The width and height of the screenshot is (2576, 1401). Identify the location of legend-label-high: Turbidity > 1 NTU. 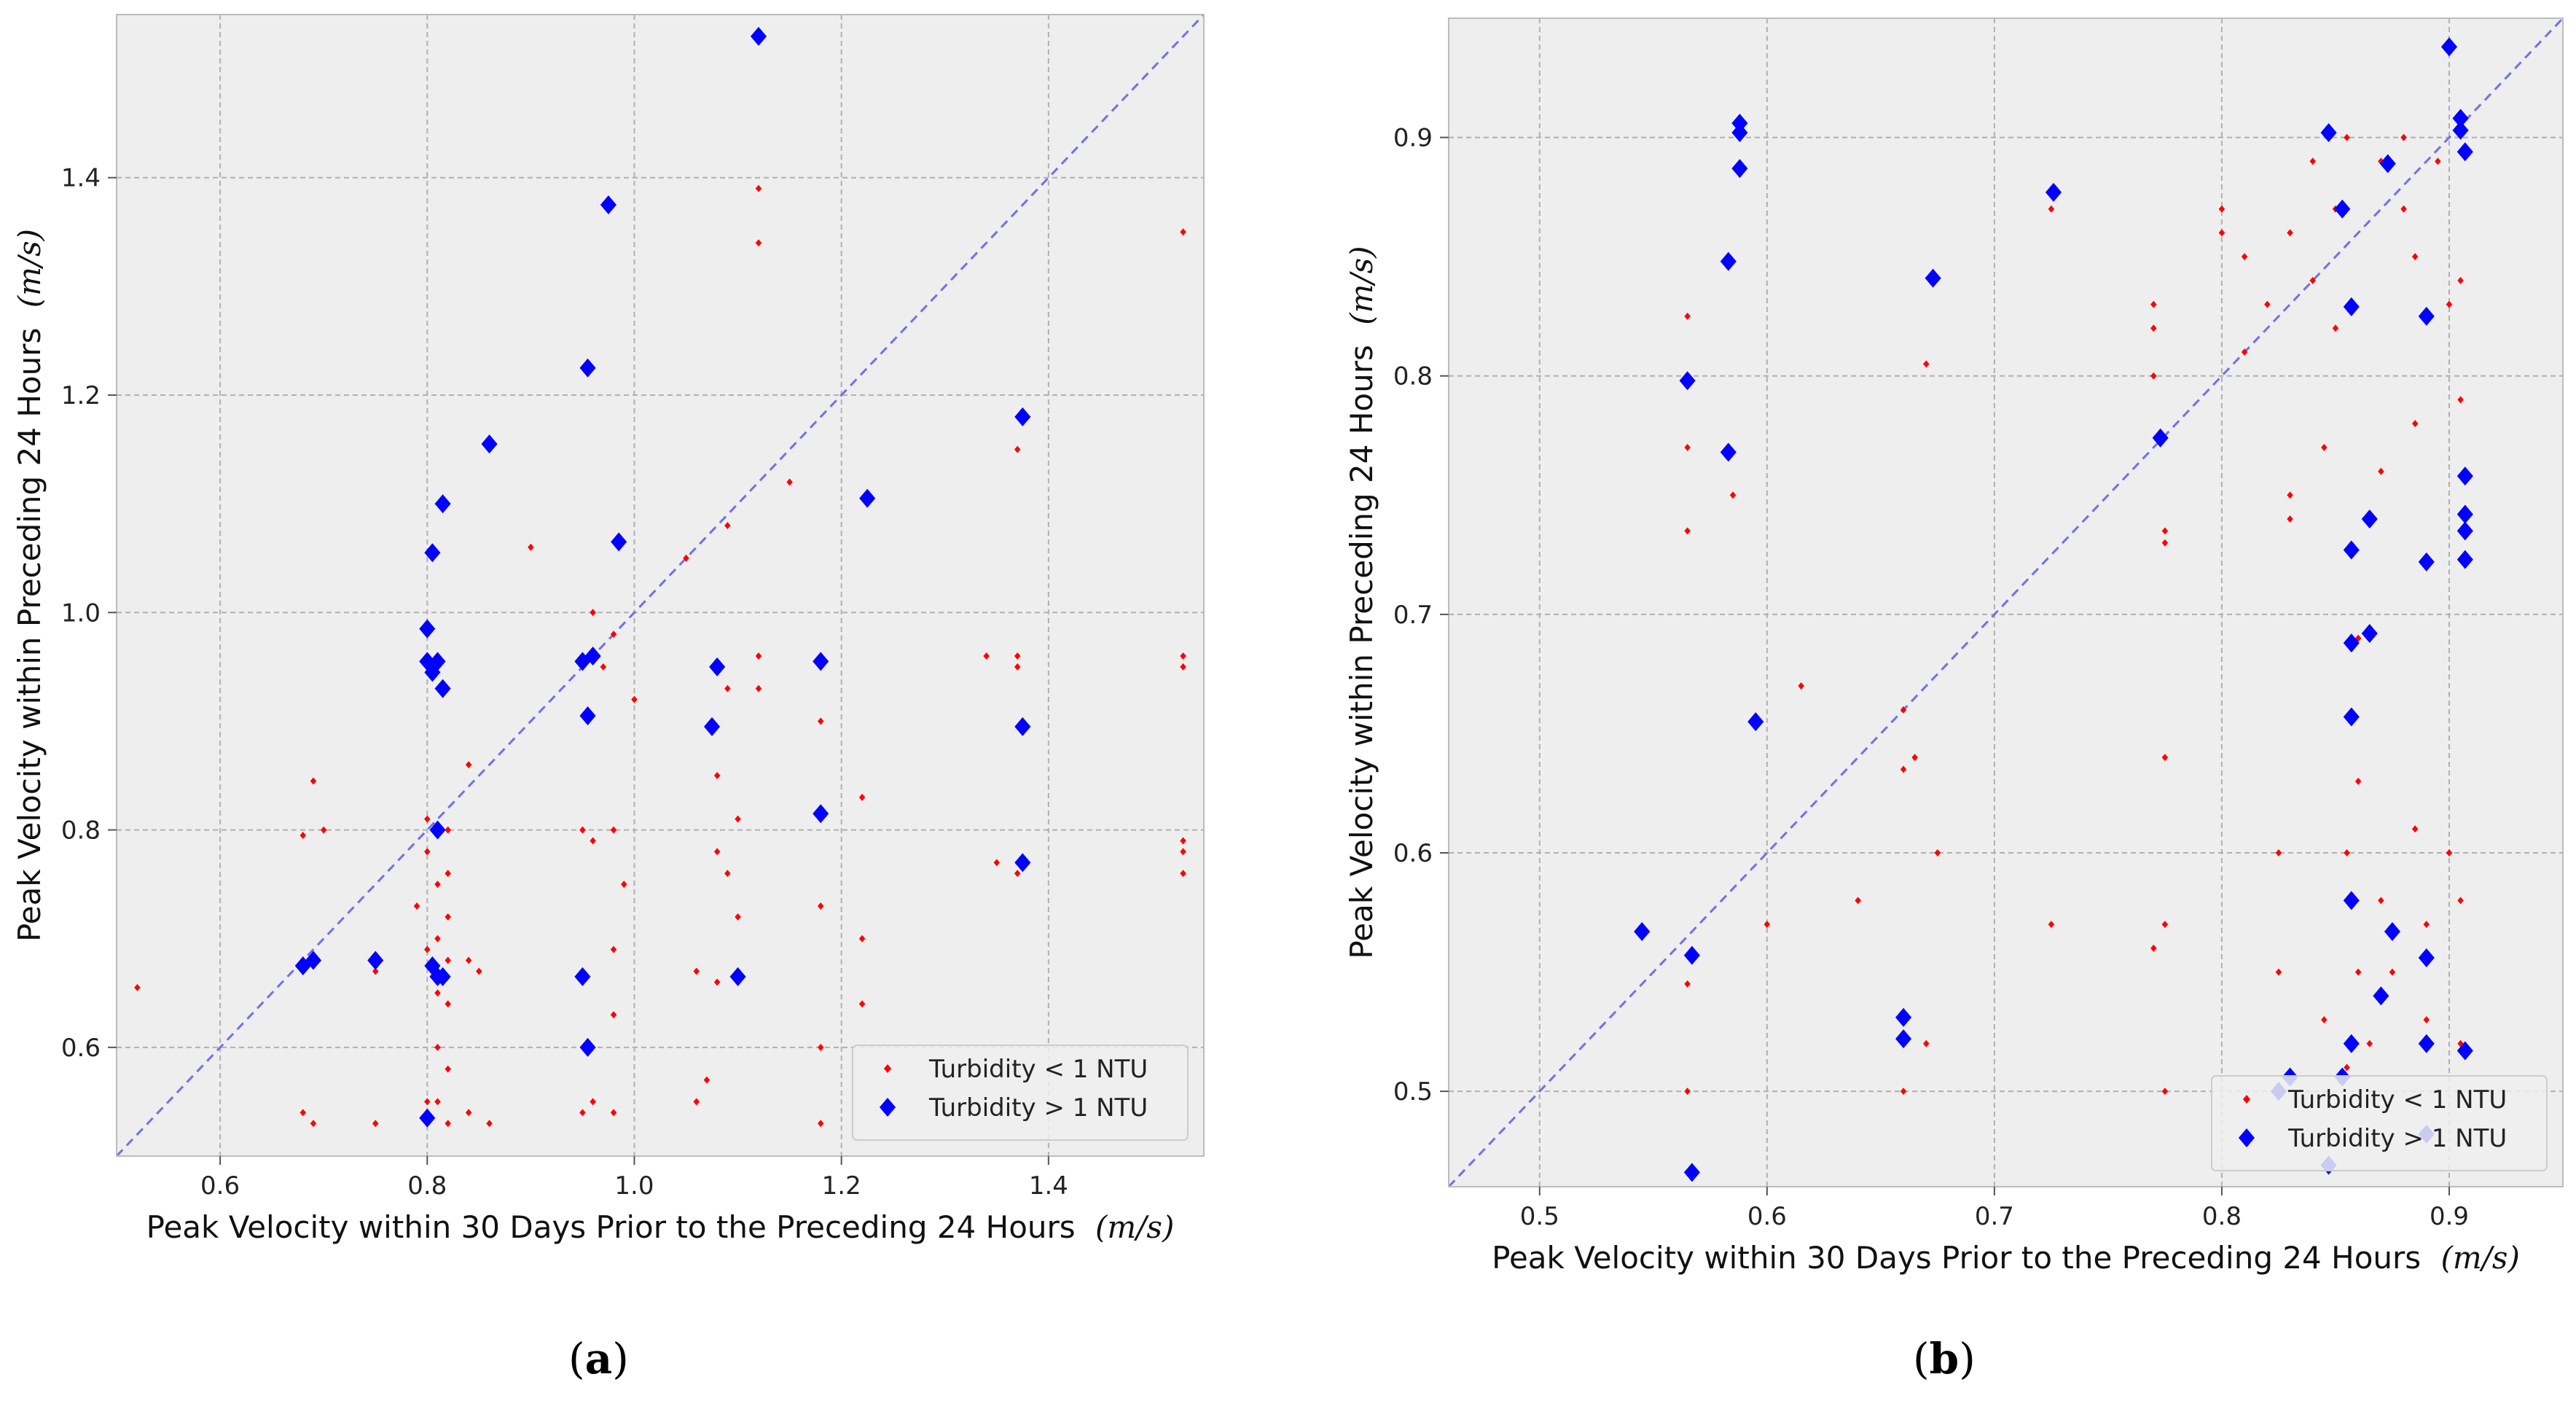
(2397, 1138).